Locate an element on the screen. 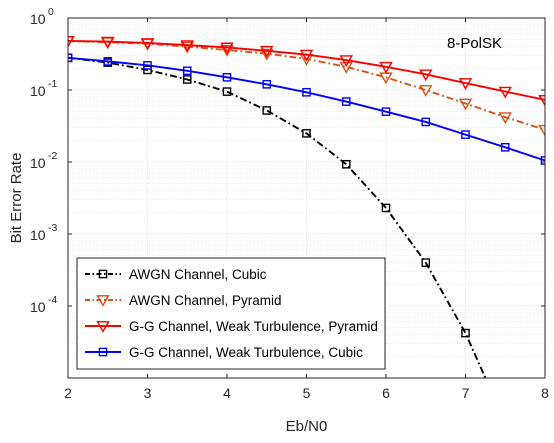 The width and height of the screenshot is (554, 443). y-tick-label: 10 -1 is located at coordinates (43, 88).